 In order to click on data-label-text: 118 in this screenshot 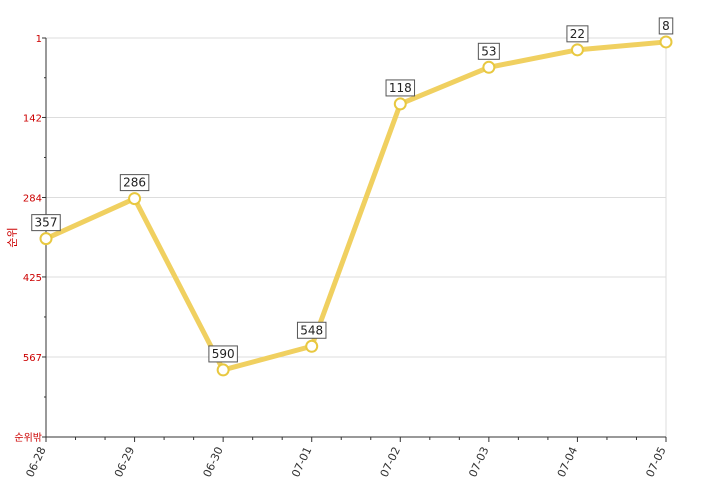, I will do `click(400, 88)`.